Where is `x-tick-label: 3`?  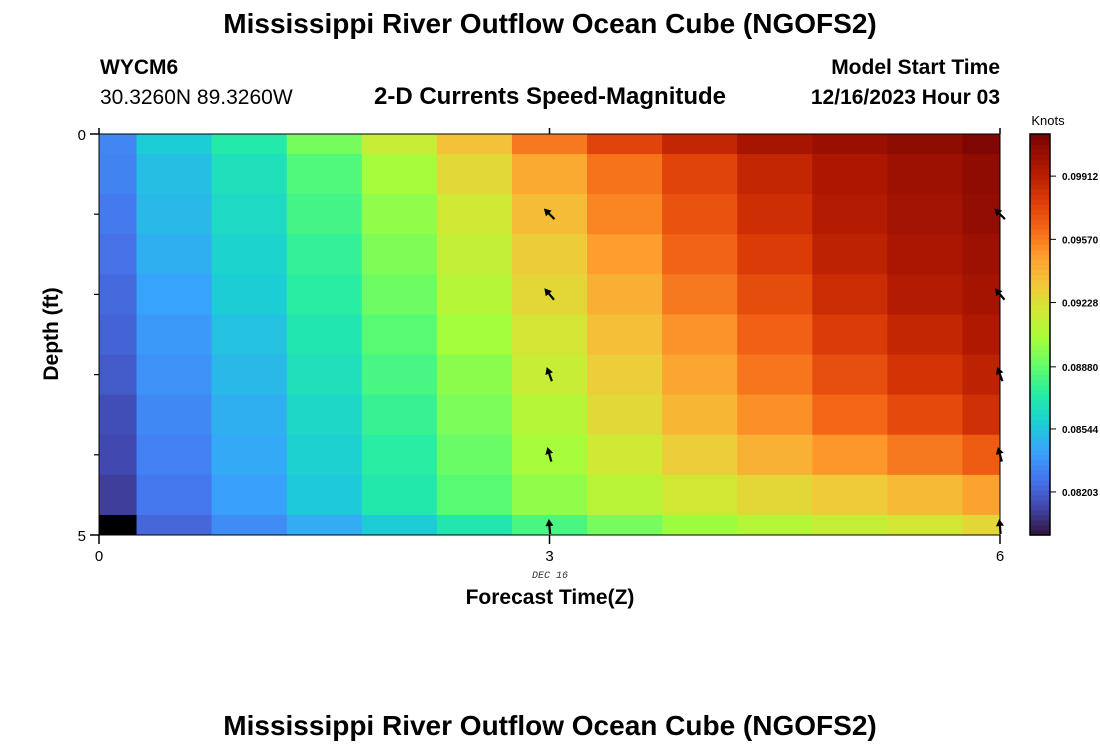 x-tick-label: 3 is located at coordinates (549, 556).